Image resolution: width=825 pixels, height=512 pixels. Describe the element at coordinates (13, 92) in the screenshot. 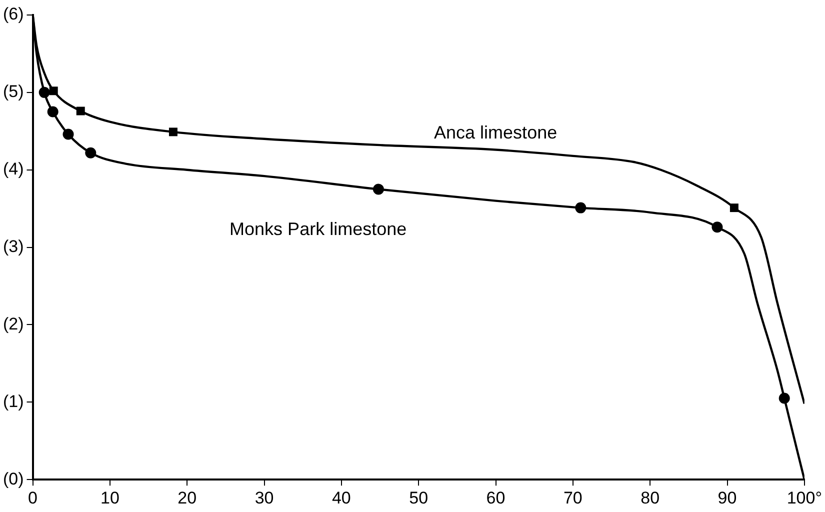

I see `y-tick-label: (5)` at that location.